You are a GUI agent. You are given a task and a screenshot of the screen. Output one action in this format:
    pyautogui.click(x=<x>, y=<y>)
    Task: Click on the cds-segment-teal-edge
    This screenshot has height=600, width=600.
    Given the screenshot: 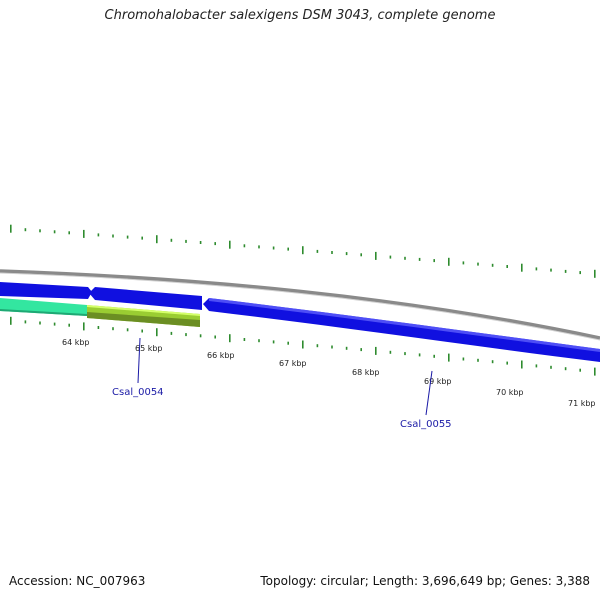 What is the action you would take?
    pyautogui.click(x=43, y=312)
    